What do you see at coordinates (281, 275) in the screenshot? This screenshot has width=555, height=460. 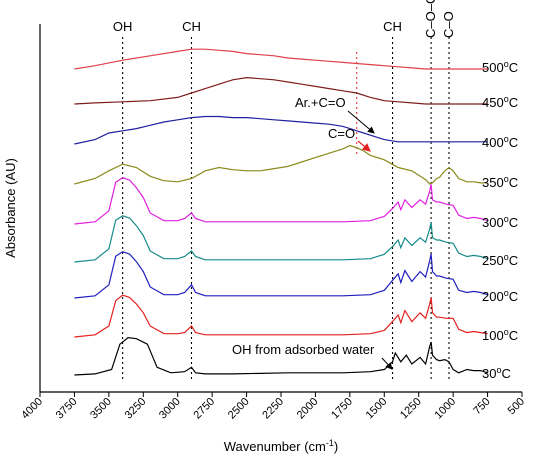 I see `series-line-200c` at bounding box center [281, 275].